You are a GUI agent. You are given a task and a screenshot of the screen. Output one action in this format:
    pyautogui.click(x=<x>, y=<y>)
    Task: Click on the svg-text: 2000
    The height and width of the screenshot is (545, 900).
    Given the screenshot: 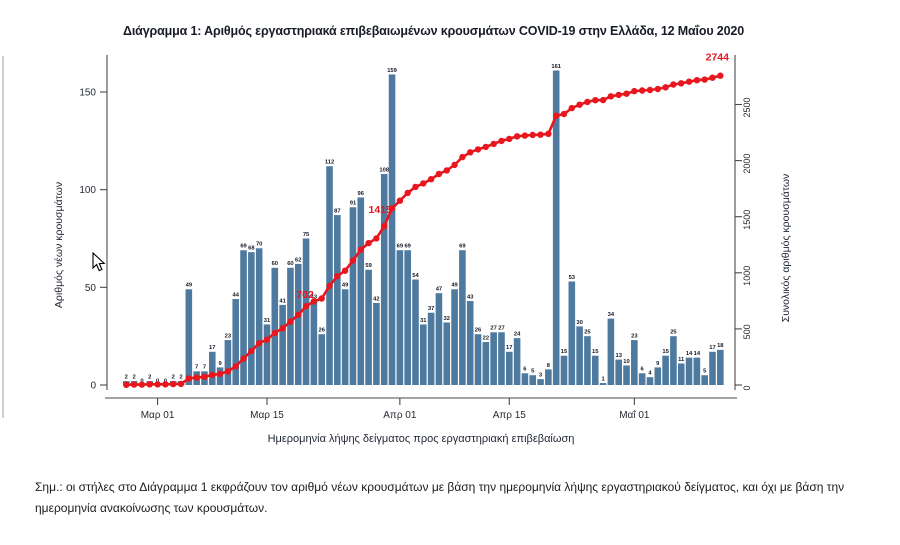 What is the action you would take?
    pyautogui.click(x=747, y=164)
    